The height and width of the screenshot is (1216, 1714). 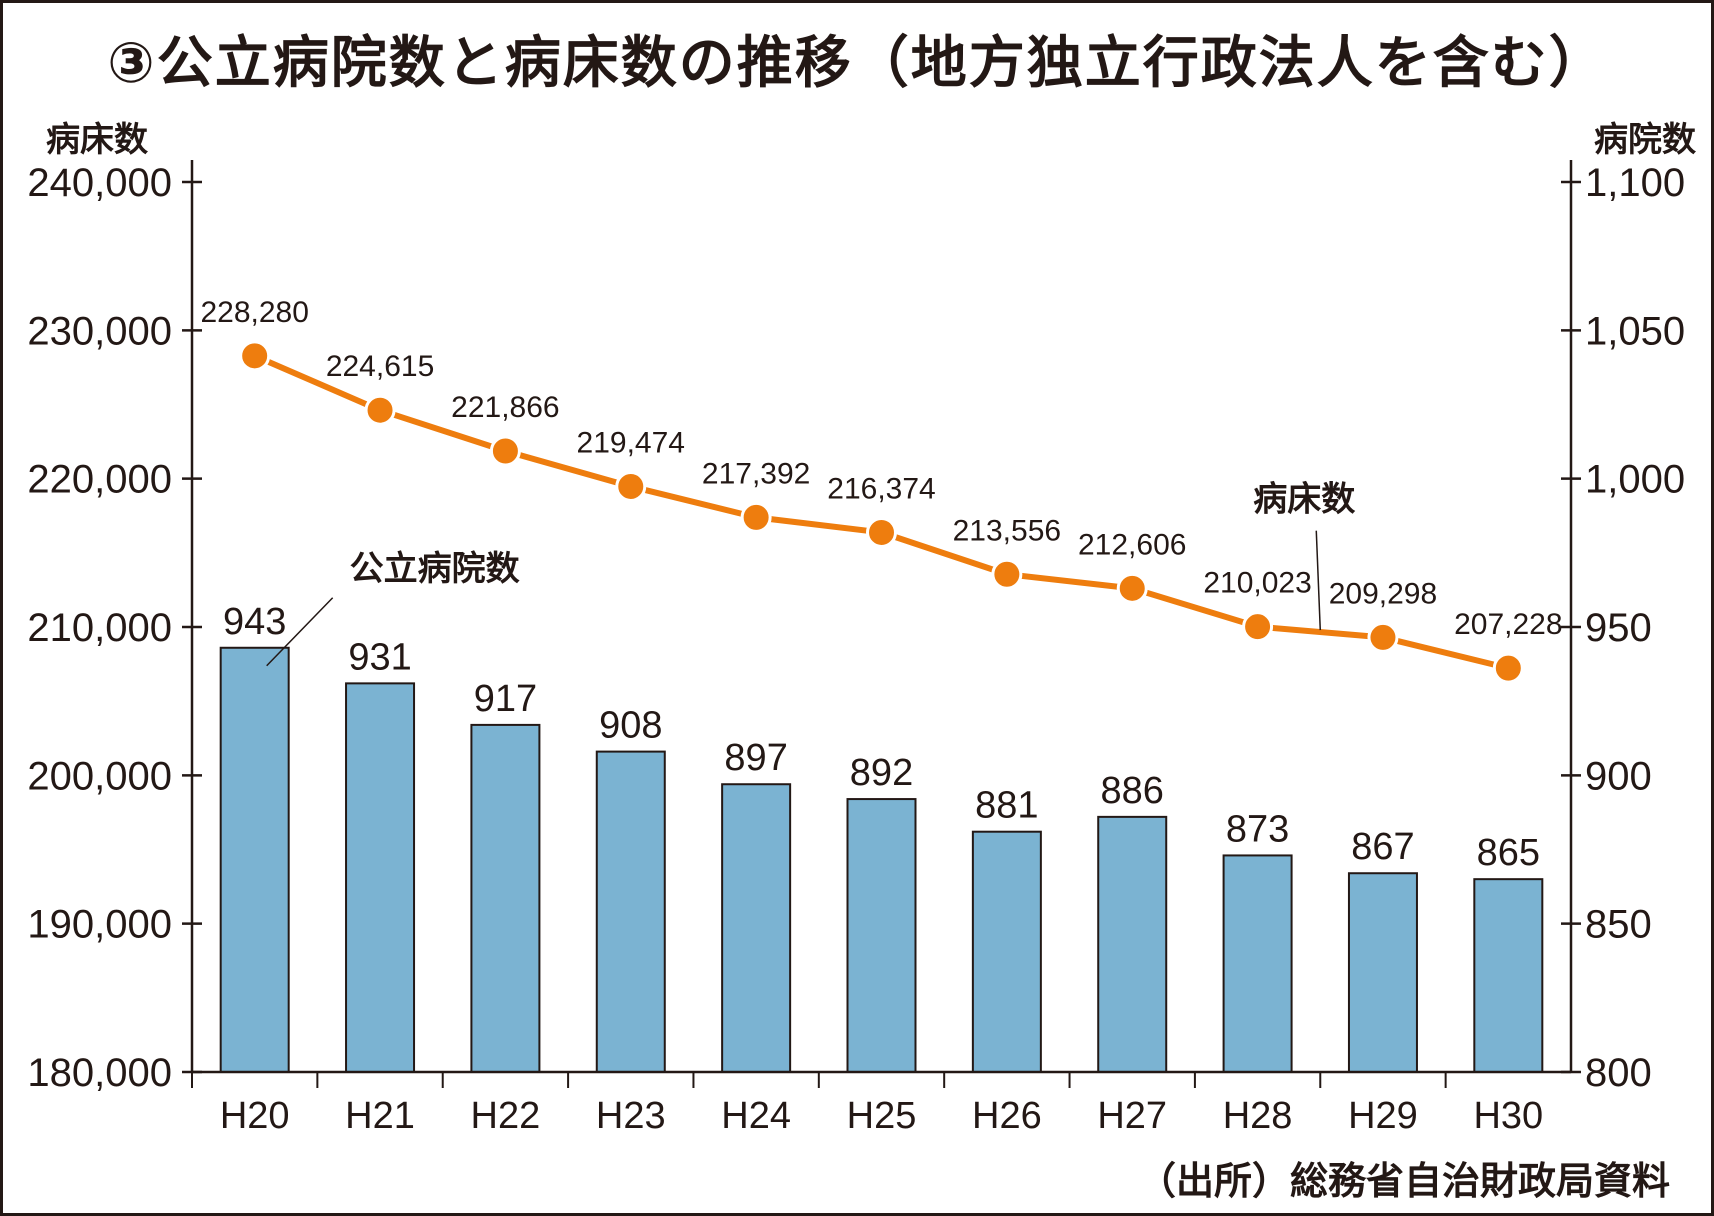 What do you see at coordinates (630, 911) in the screenshot?
I see `bar-H23` at bounding box center [630, 911].